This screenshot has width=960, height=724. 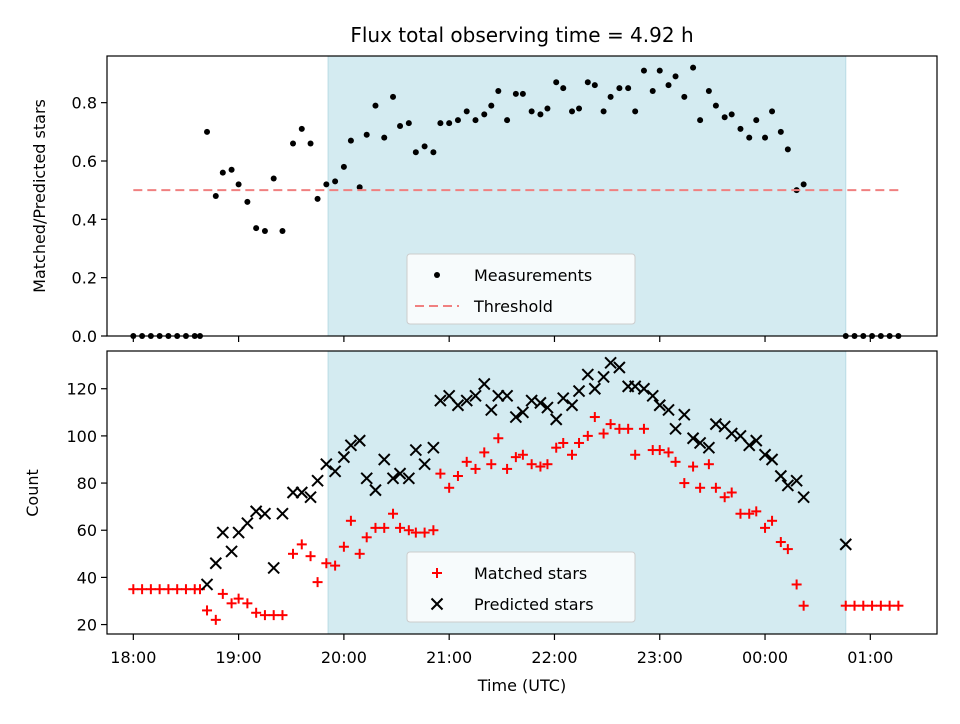 What do you see at coordinates (84, 336) in the screenshot?
I see `y-tick-label-0-0: 0.0` at bounding box center [84, 336].